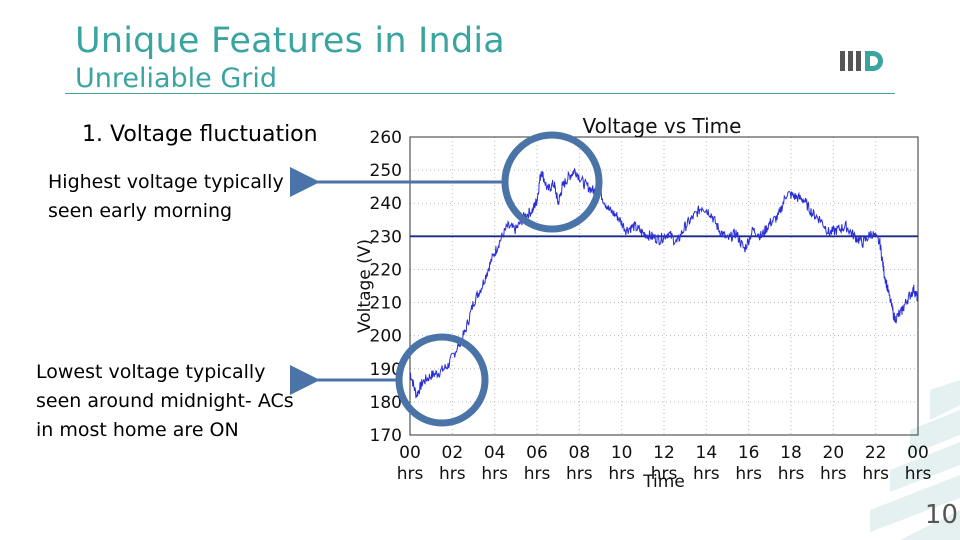 This screenshot has width=960, height=540. Describe the element at coordinates (386, 370) in the screenshot. I see `y-tick-label: 190` at that location.